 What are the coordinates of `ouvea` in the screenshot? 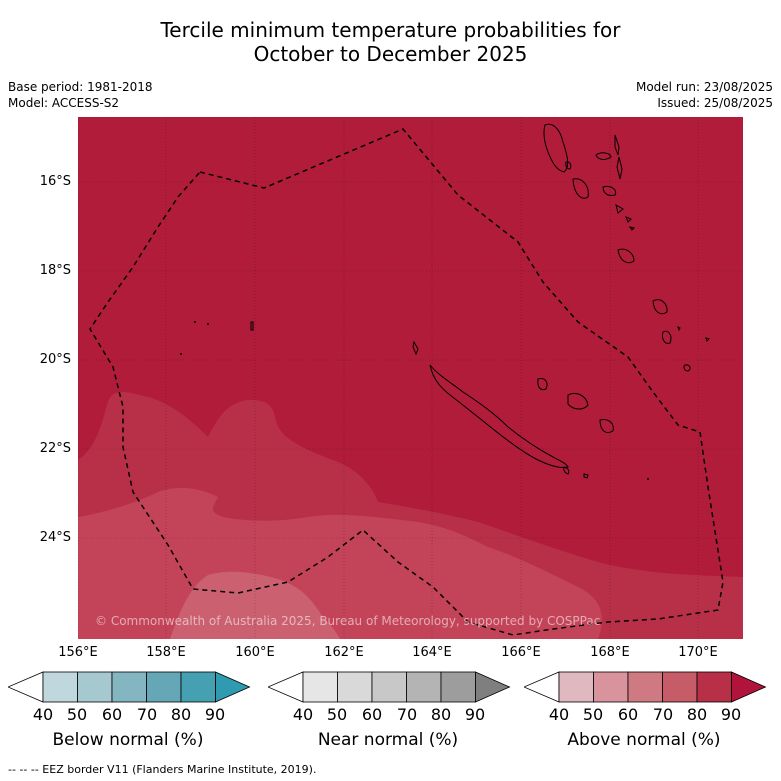 It's located at (542, 384).